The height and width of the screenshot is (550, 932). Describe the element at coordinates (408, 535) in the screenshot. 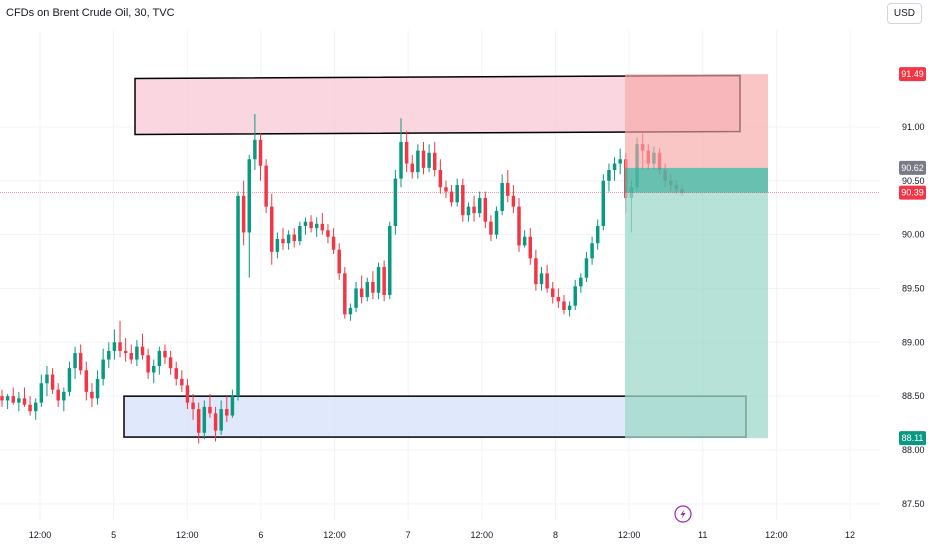

I see `x-tick-label: 7` at that location.